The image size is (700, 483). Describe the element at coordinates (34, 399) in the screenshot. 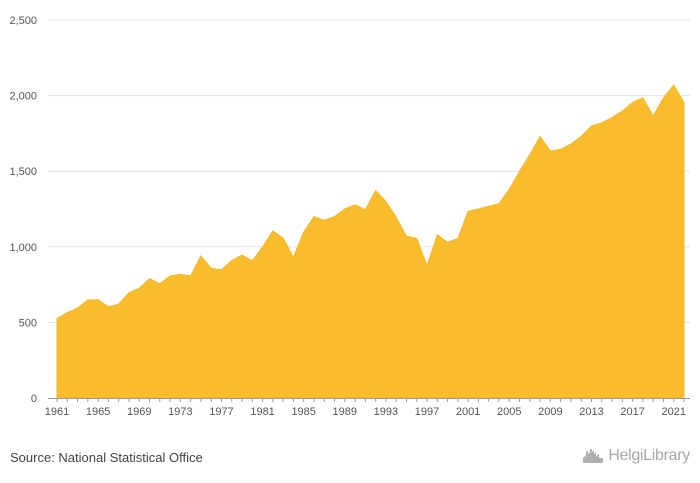

I see `y-tick-label: 0` at that location.